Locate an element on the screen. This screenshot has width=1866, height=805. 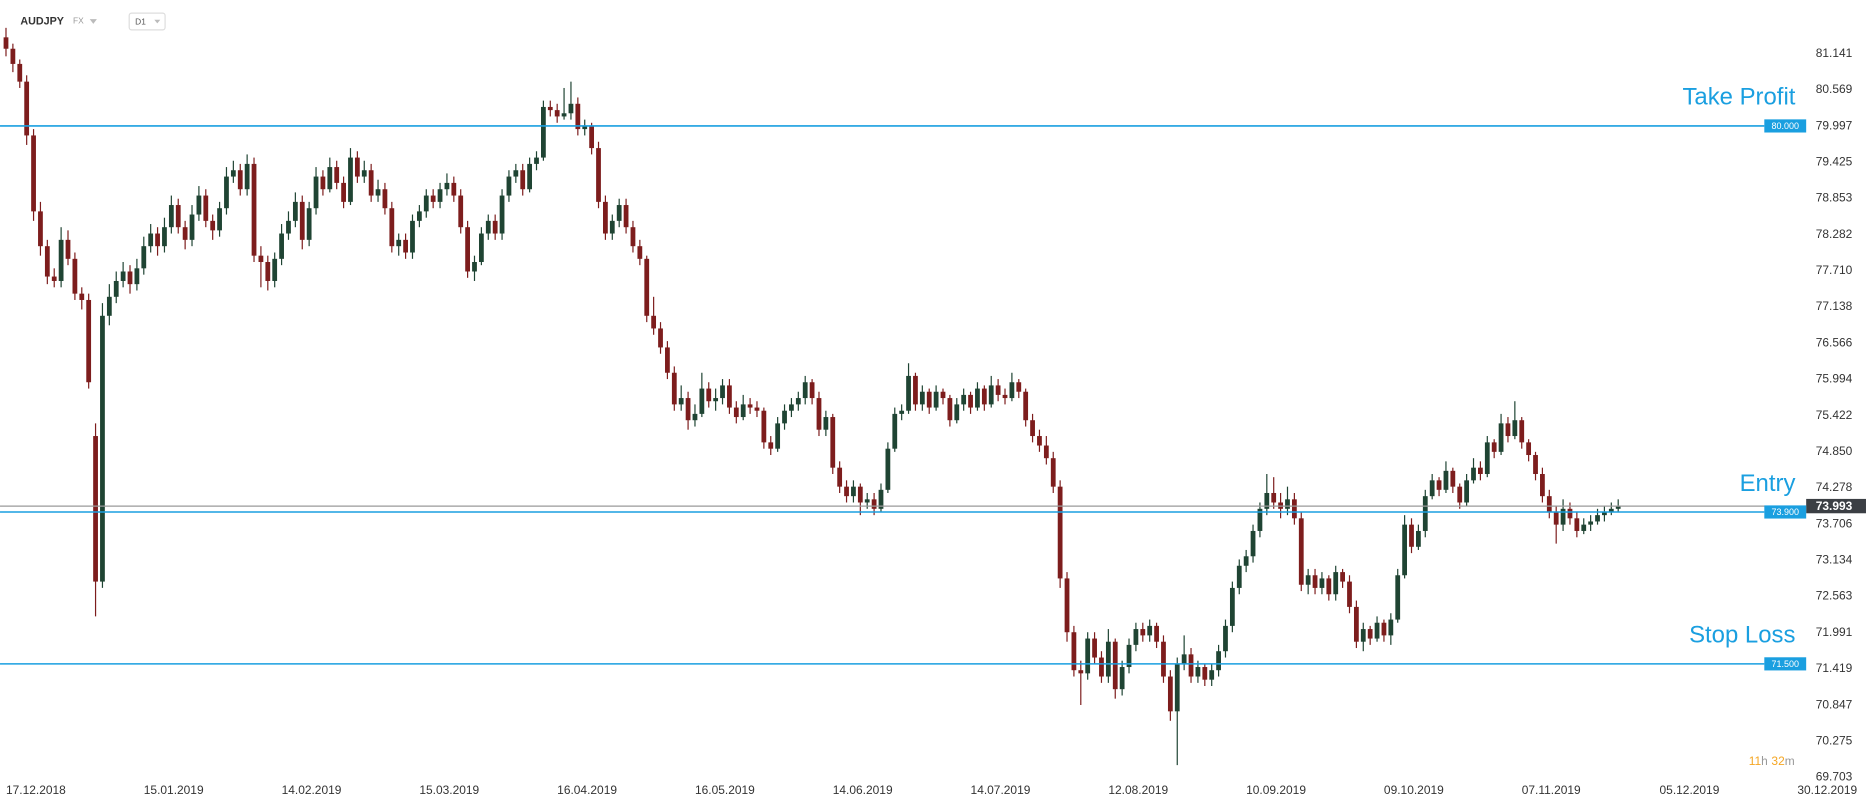
y-tick-label: 78.282 is located at coordinates (1834, 234).